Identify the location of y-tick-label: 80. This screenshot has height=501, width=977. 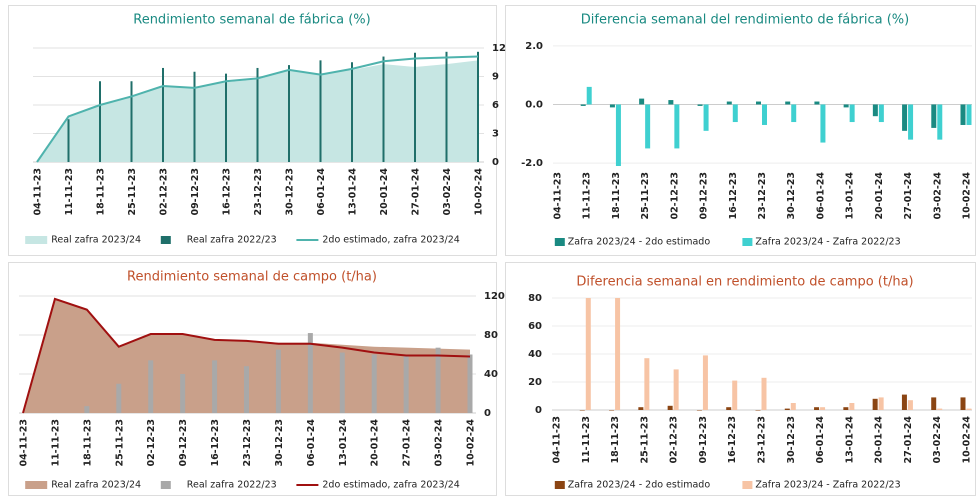
(535, 298).